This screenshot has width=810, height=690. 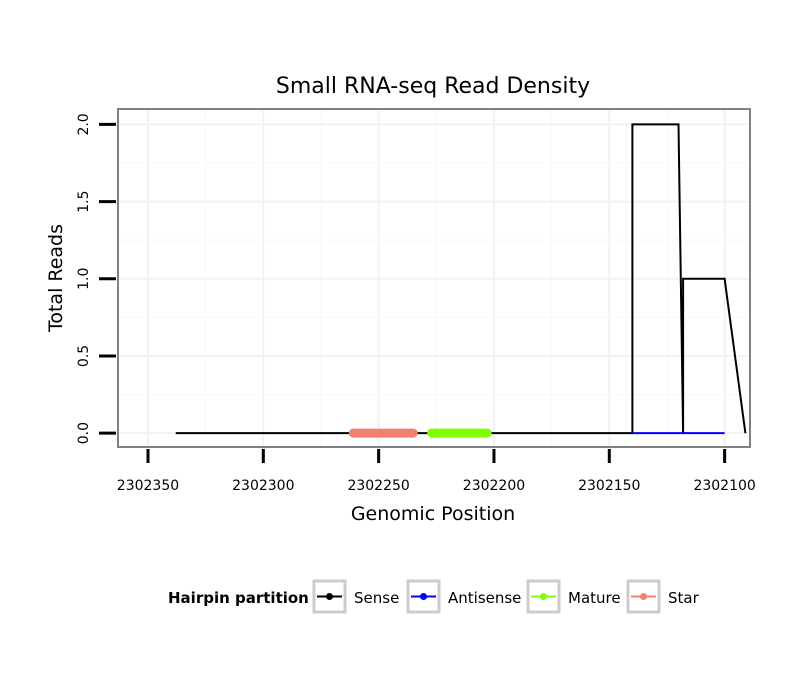 What do you see at coordinates (84, 279) in the screenshot?
I see `y-tick-label: 1.0` at bounding box center [84, 279].